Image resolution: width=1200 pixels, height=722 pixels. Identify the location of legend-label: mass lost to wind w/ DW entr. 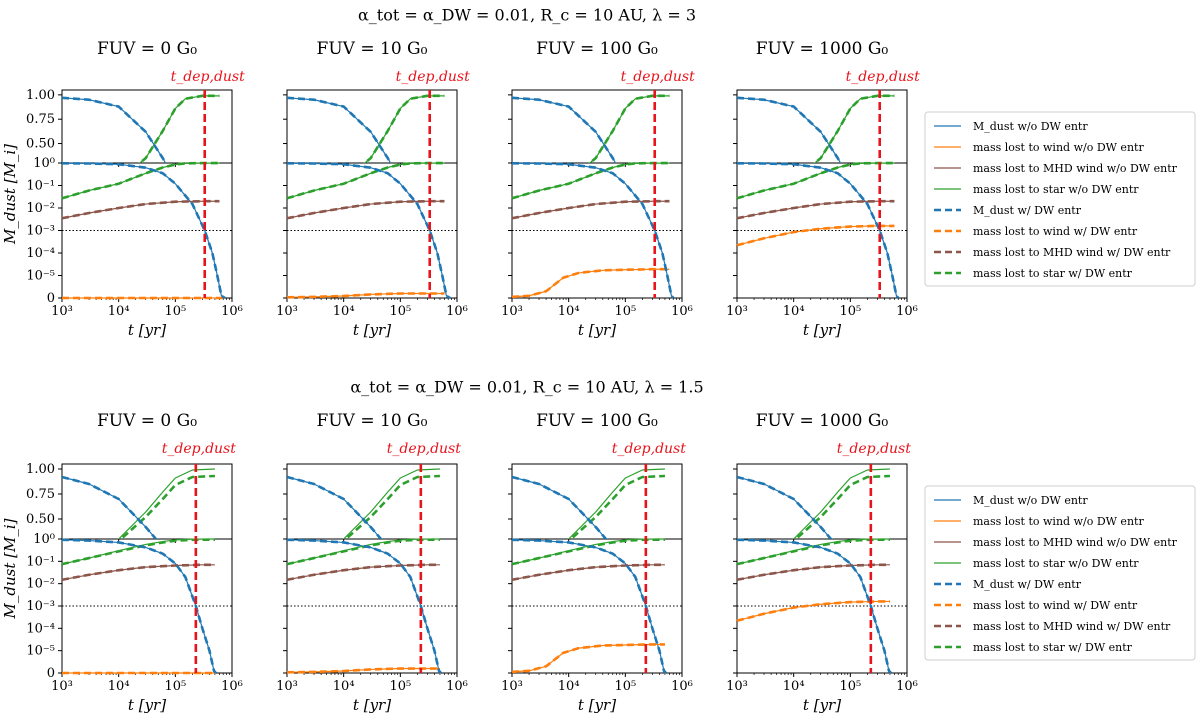
(1055, 231).